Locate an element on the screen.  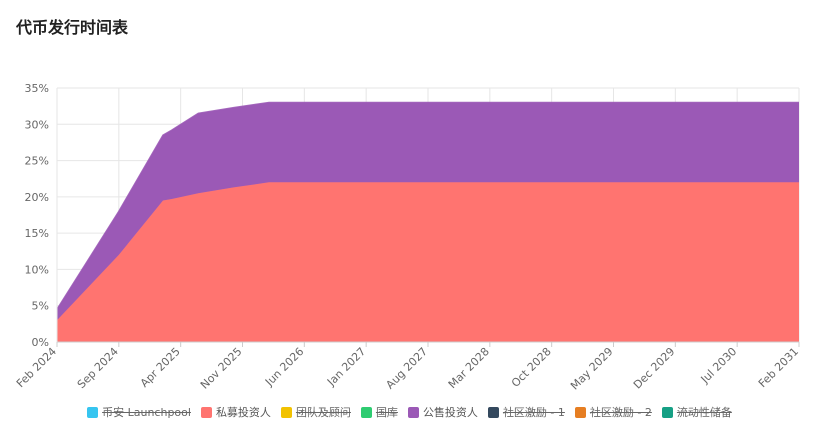
legend-label: 公售投资人 is located at coordinates (450, 412).